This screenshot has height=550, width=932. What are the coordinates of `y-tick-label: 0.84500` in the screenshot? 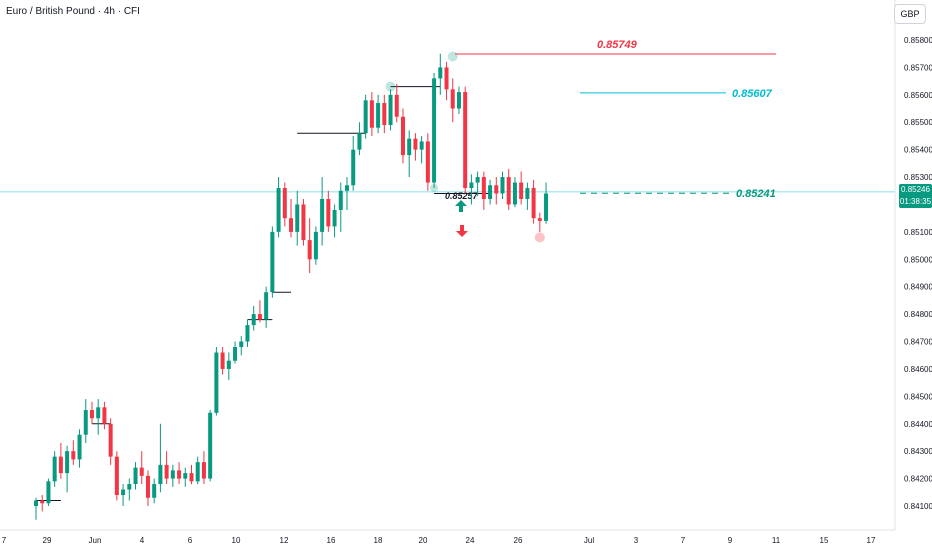 It's located at (918, 396).